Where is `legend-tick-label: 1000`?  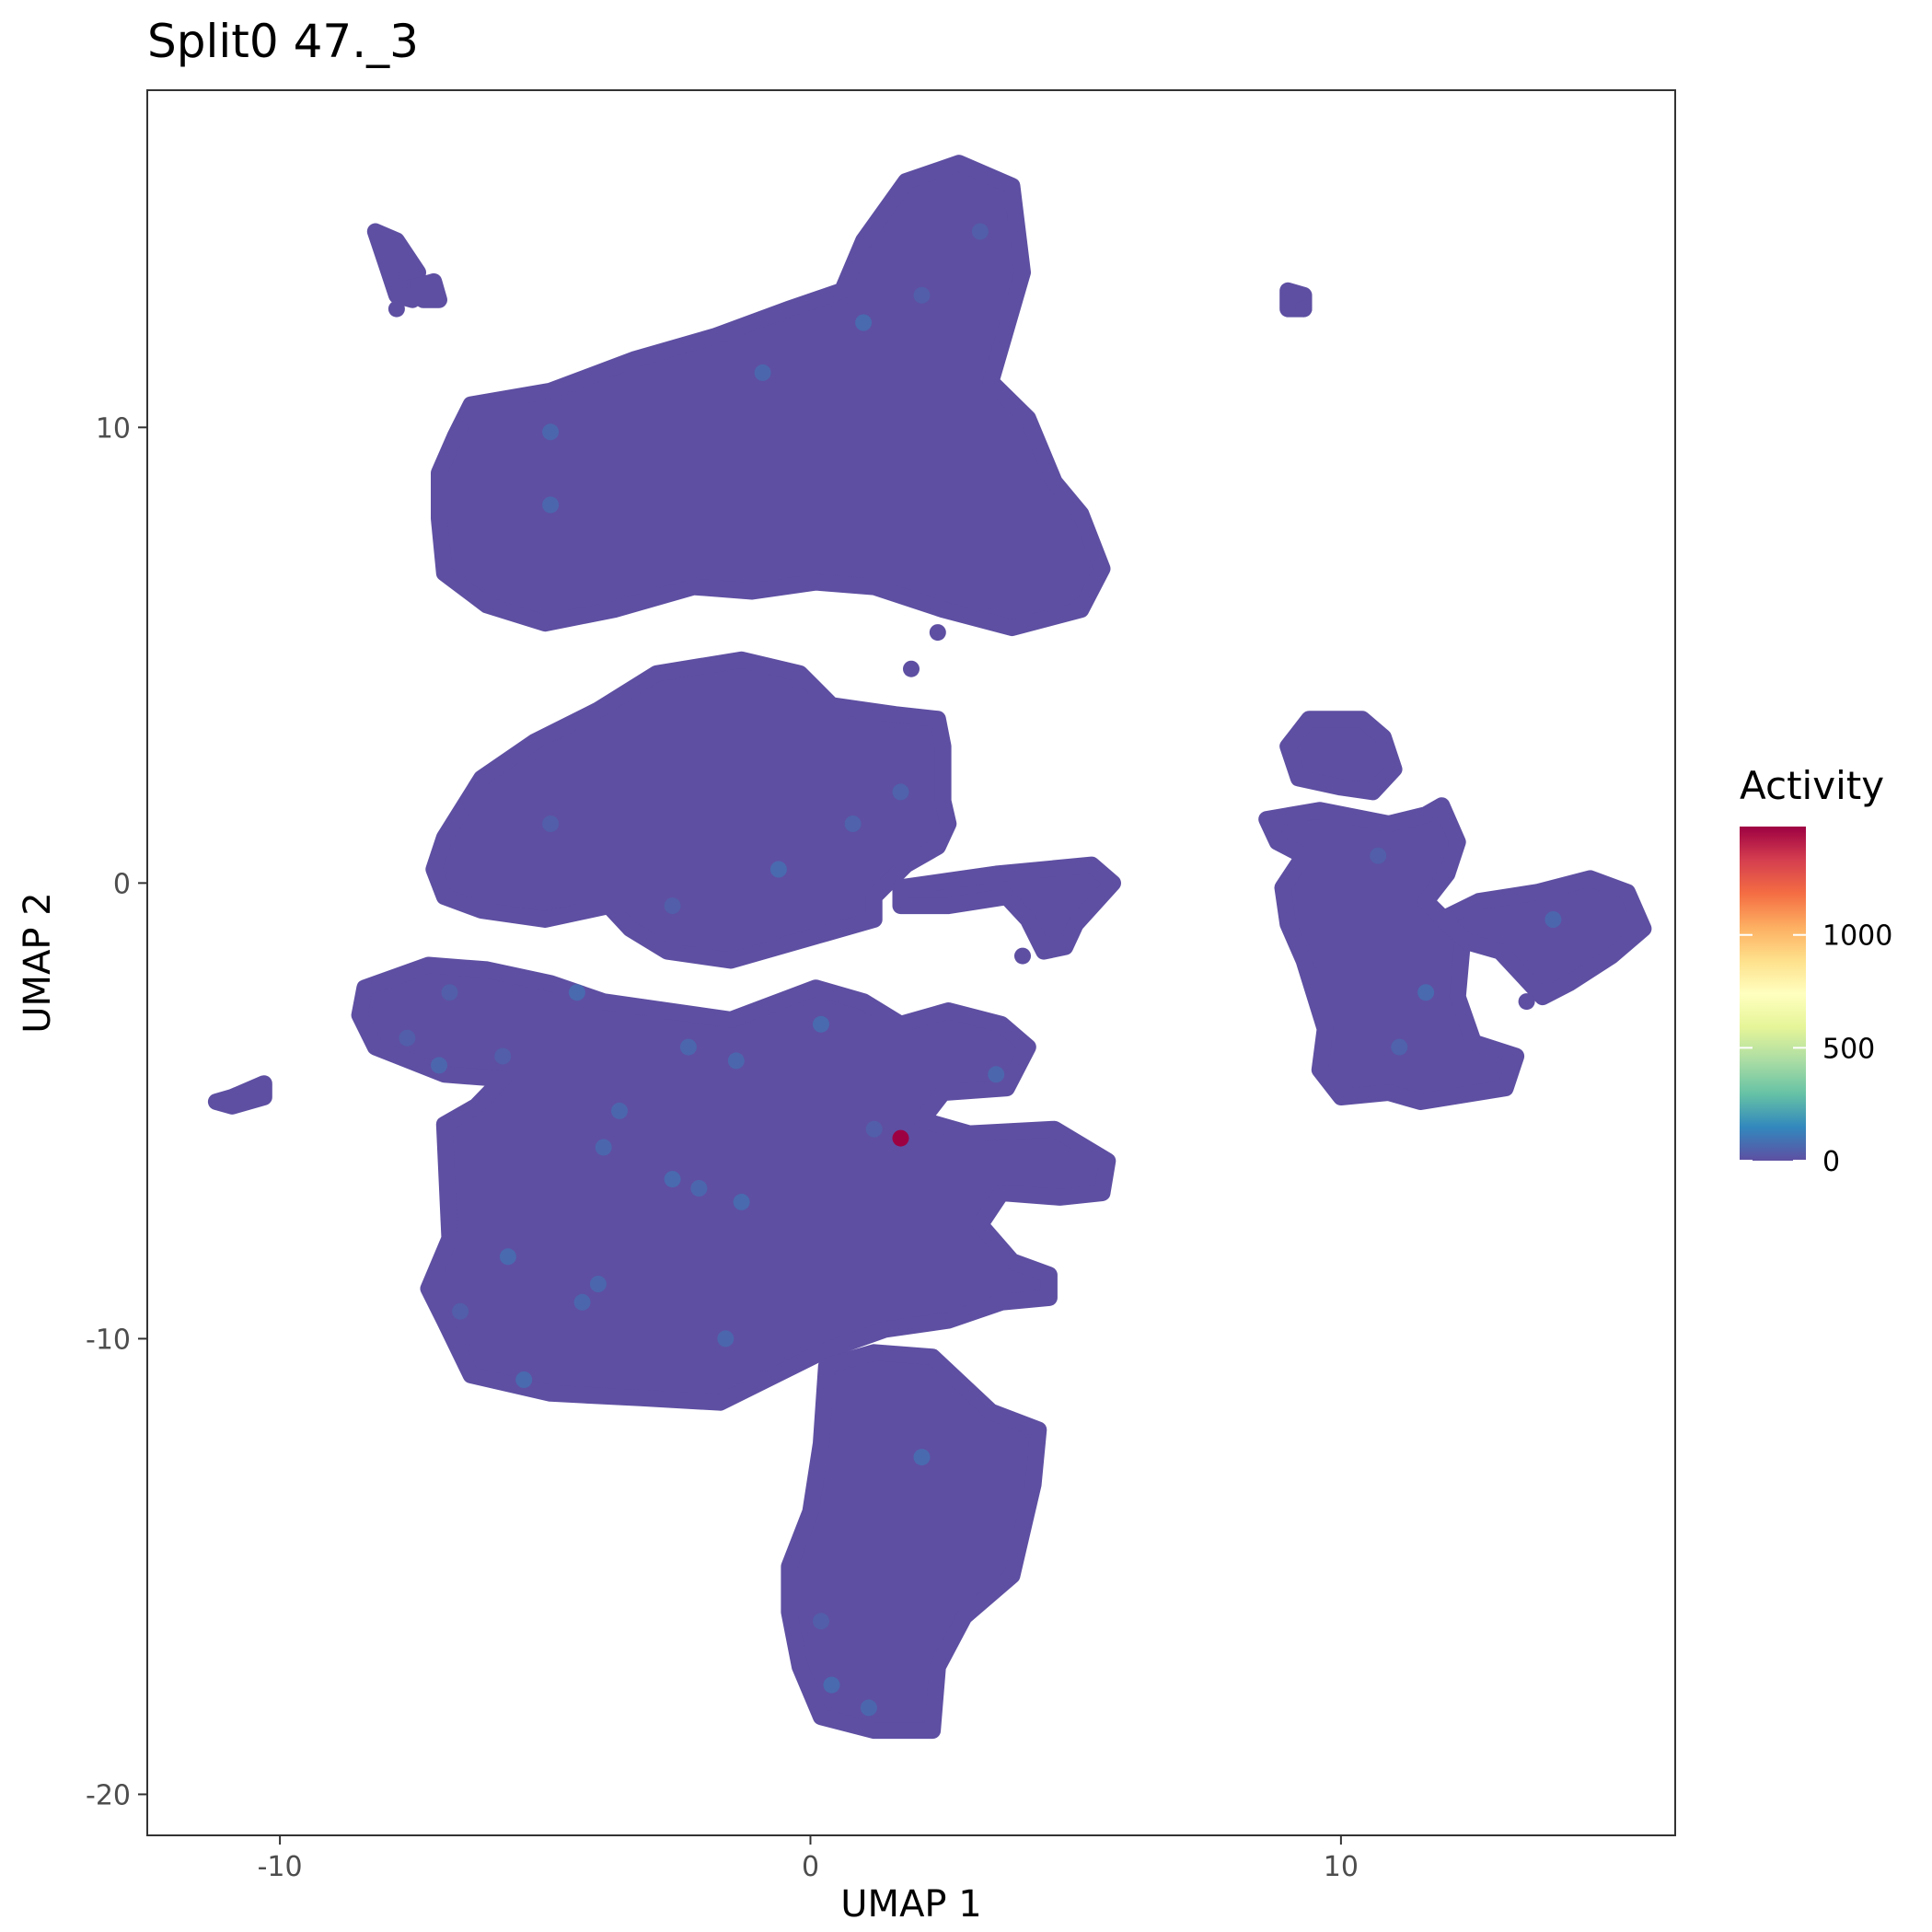 legend-tick-label: 1000 is located at coordinates (1857, 937).